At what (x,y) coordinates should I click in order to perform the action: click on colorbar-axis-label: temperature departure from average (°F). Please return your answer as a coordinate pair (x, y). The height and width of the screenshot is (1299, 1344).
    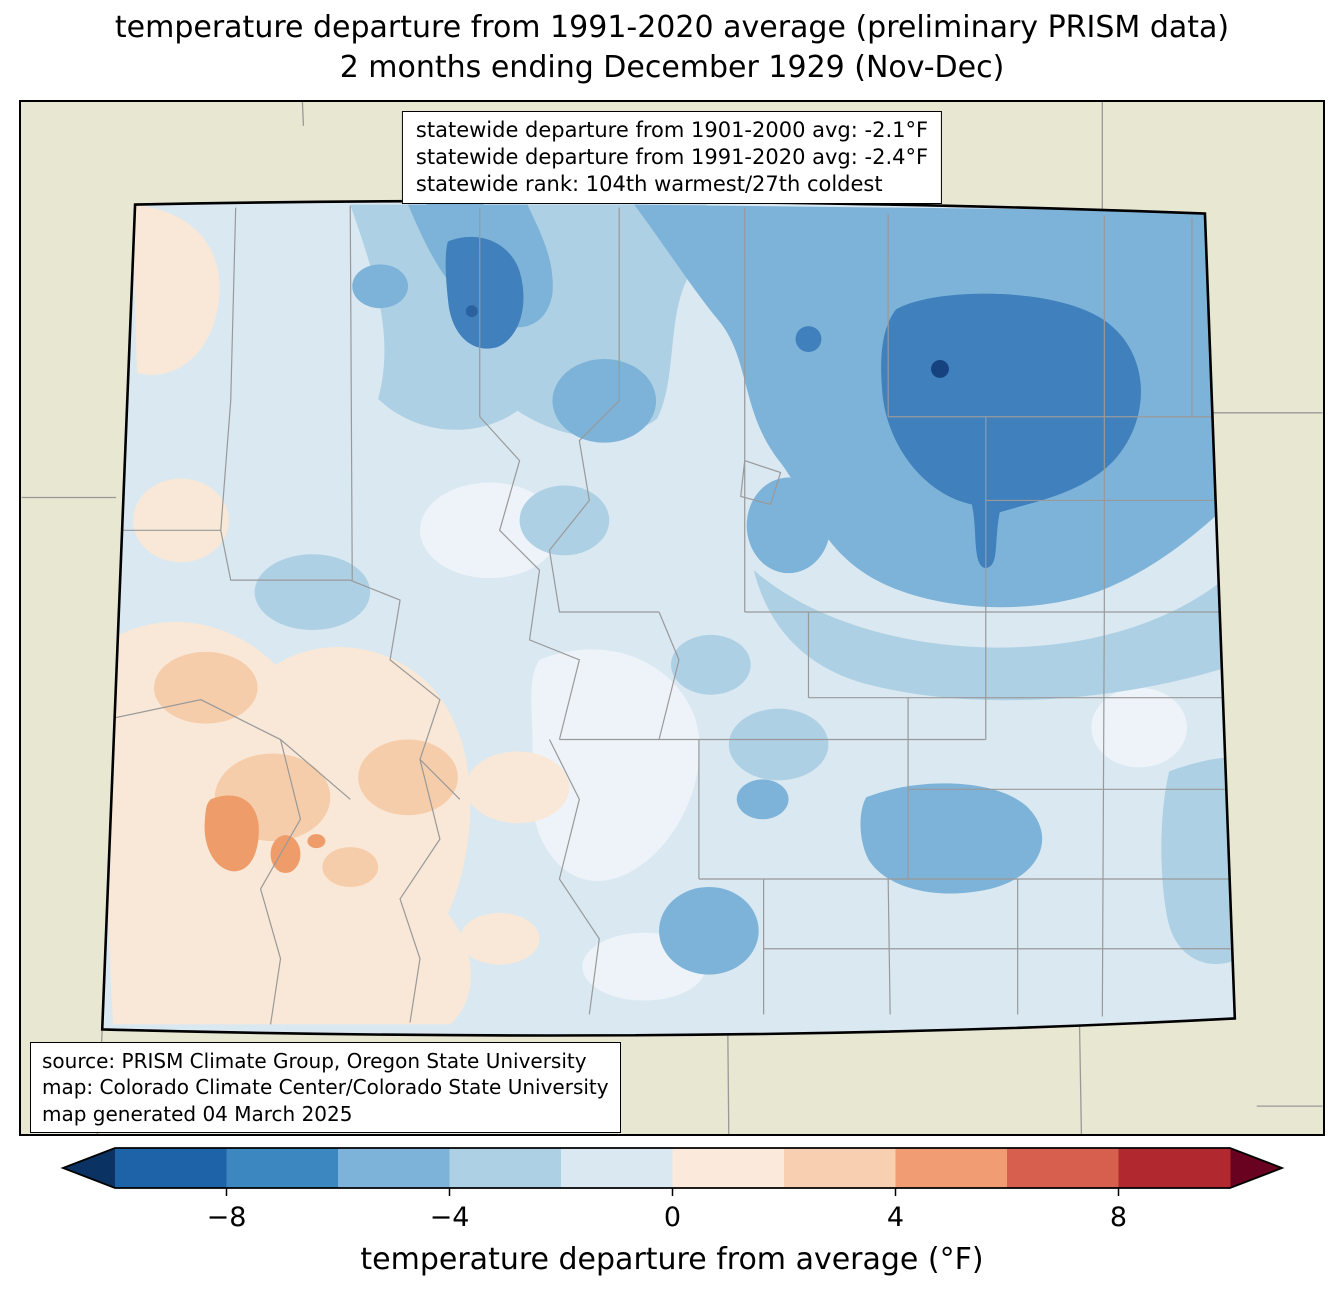
    Looking at the image, I should click on (672, 1259).